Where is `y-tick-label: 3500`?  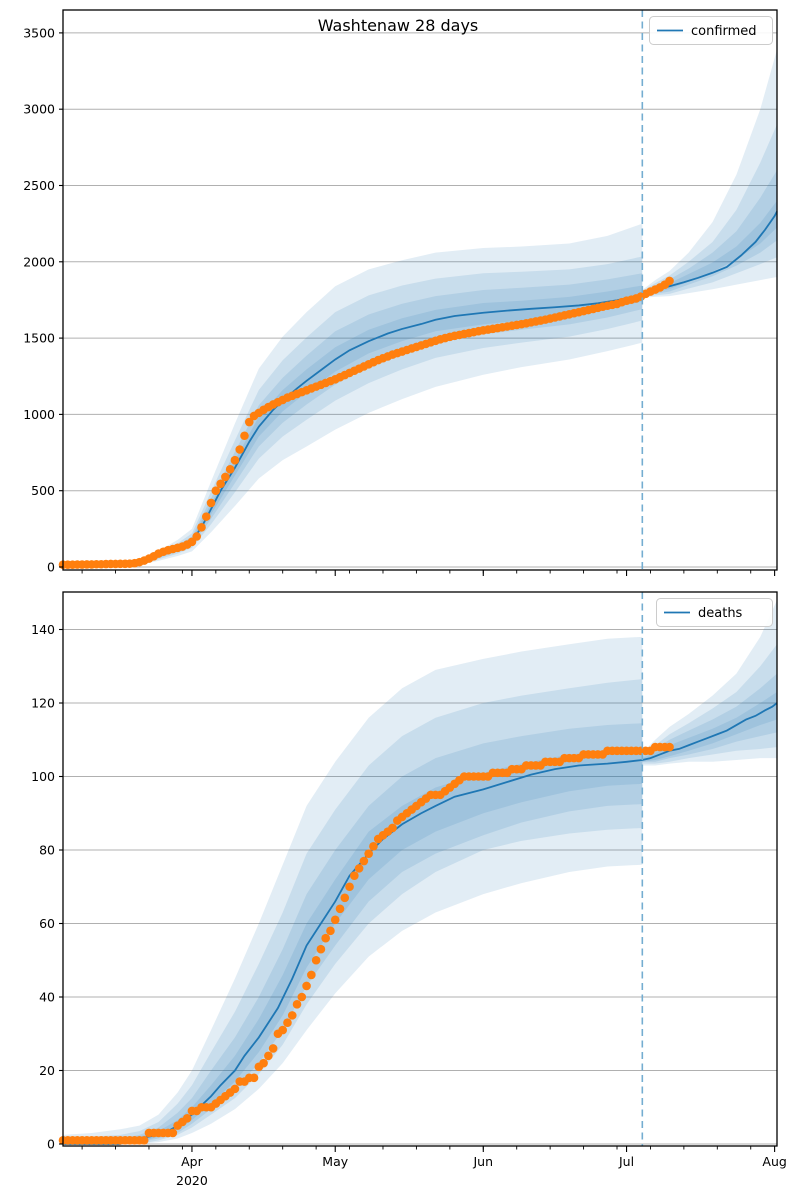
y-tick-label: 3500 is located at coordinates (39, 32).